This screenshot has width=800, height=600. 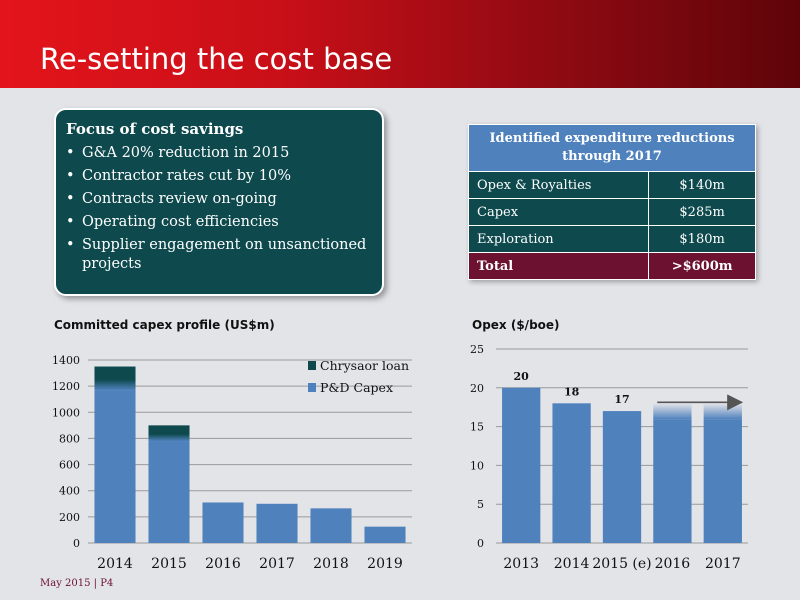 What do you see at coordinates (69, 491) in the screenshot?
I see `capex-y-tick-label: 400` at bounding box center [69, 491].